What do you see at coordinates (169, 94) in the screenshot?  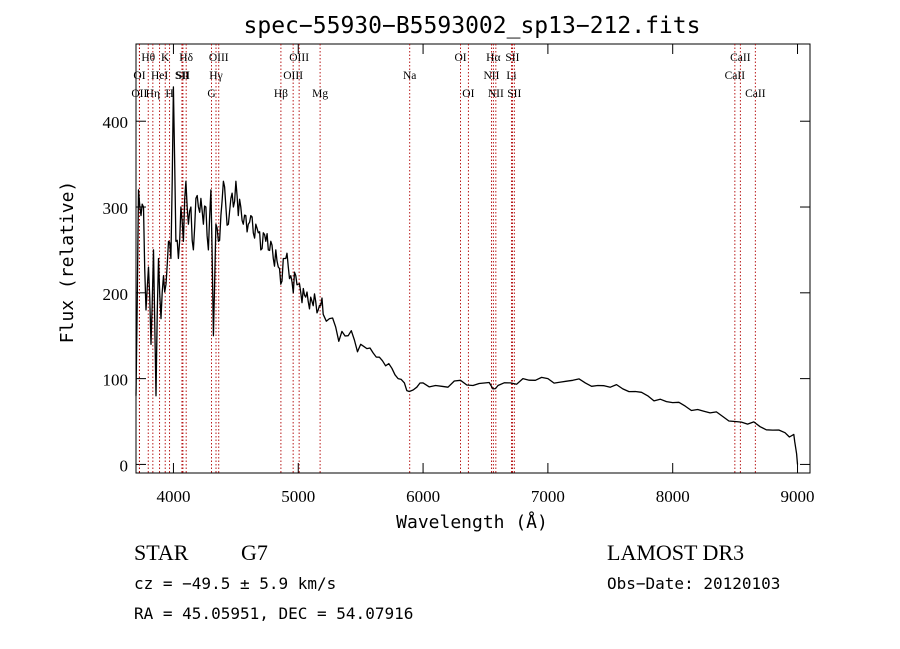 I see `line-label: H` at bounding box center [169, 94].